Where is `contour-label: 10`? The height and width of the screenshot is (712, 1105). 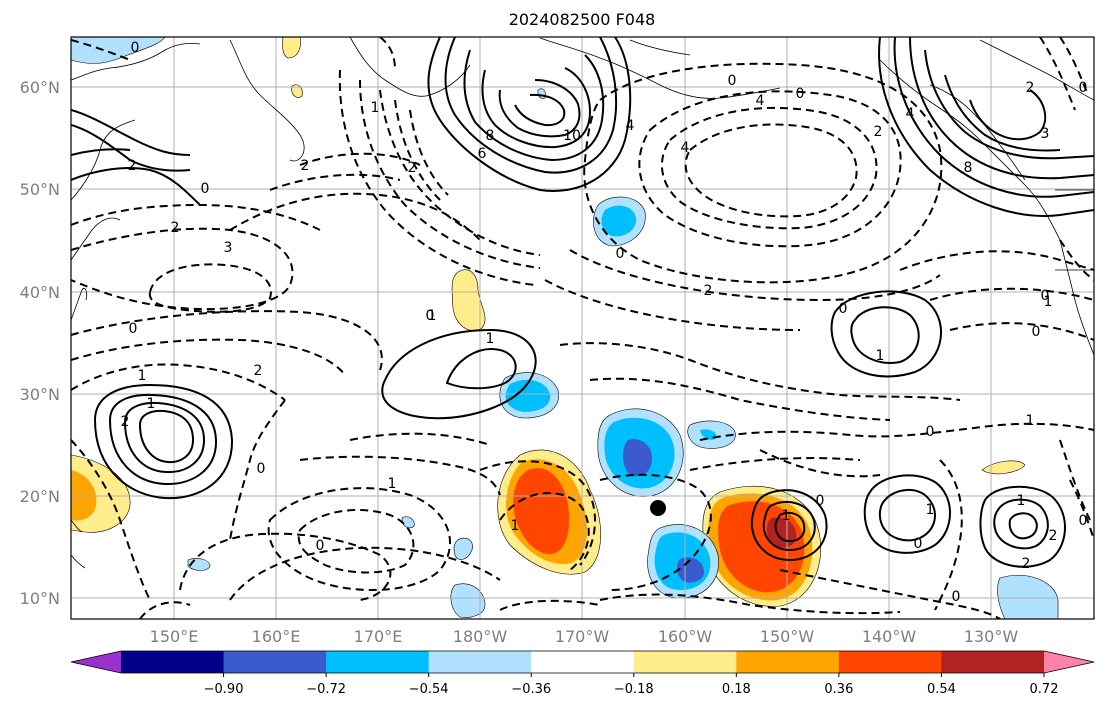
contour-label: 10 is located at coordinates (572, 136).